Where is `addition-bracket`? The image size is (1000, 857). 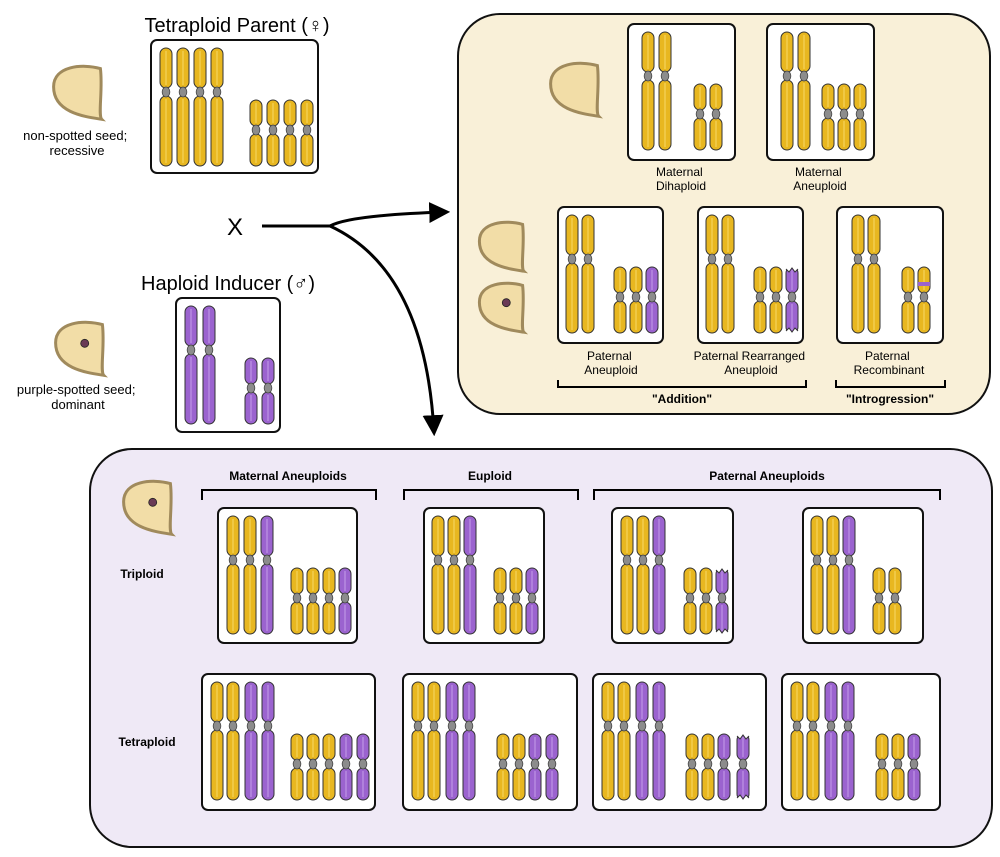
addition-bracket is located at coordinates (682, 384).